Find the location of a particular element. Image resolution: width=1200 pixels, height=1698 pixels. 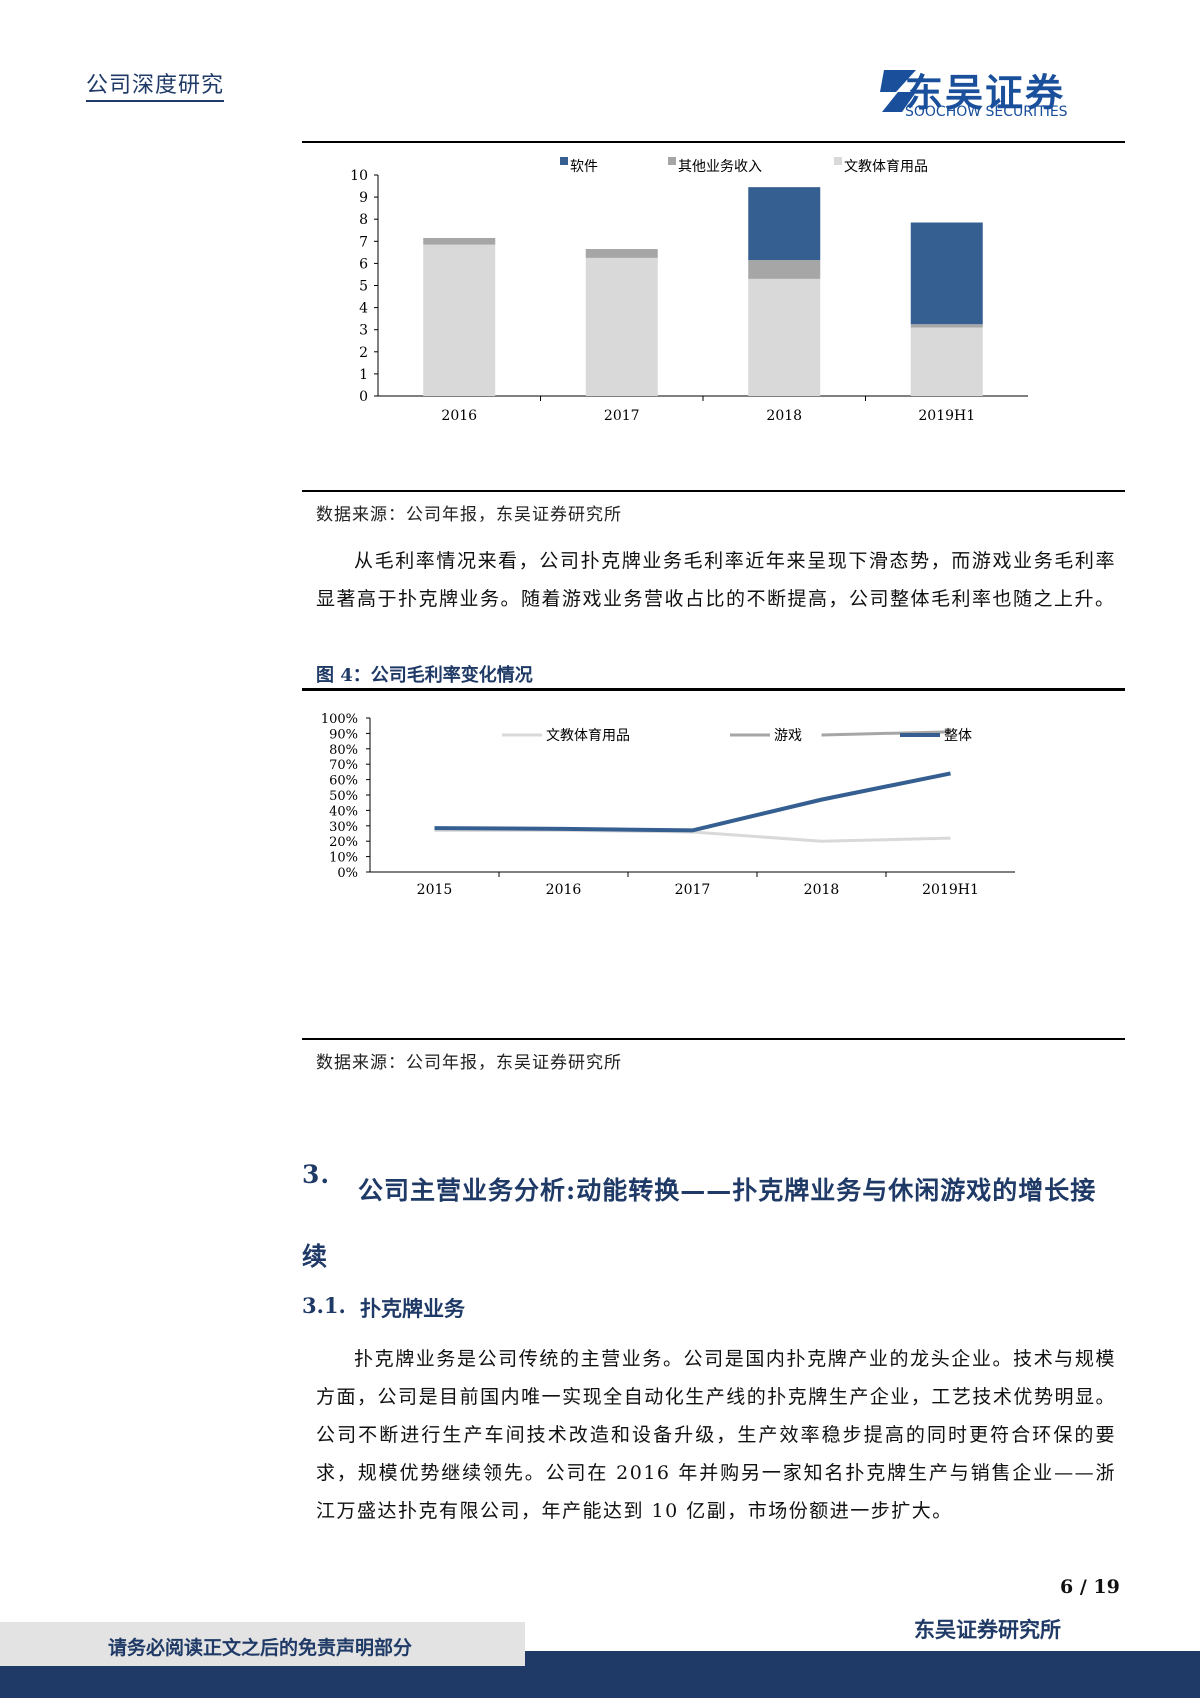

y-tick-label: 80% is located at coordinates (343, 750).